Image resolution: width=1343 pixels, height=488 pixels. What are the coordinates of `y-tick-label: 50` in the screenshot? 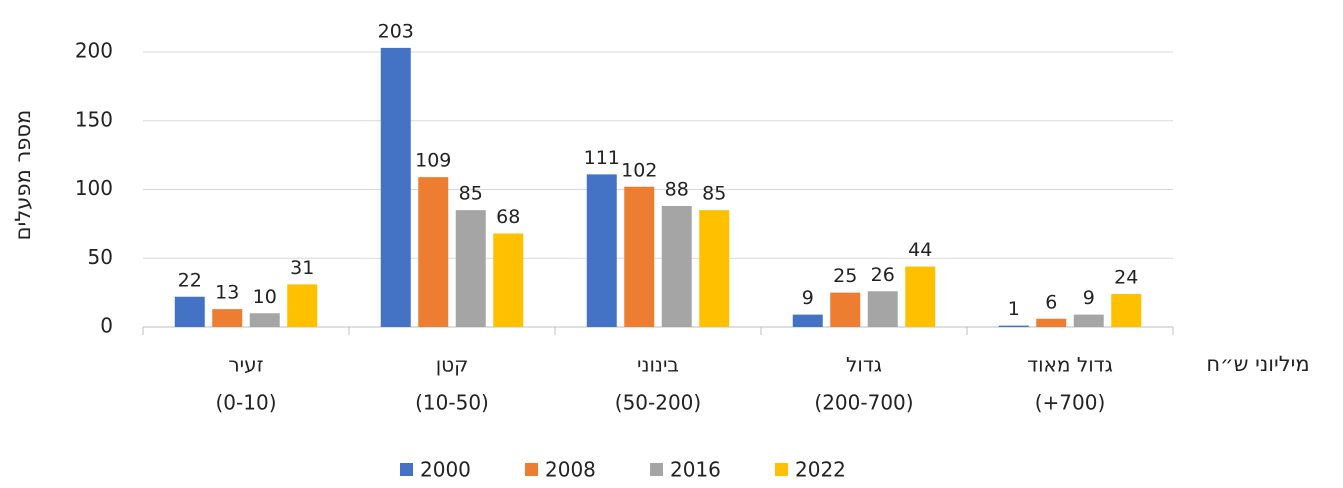 It's located at (100, 257).